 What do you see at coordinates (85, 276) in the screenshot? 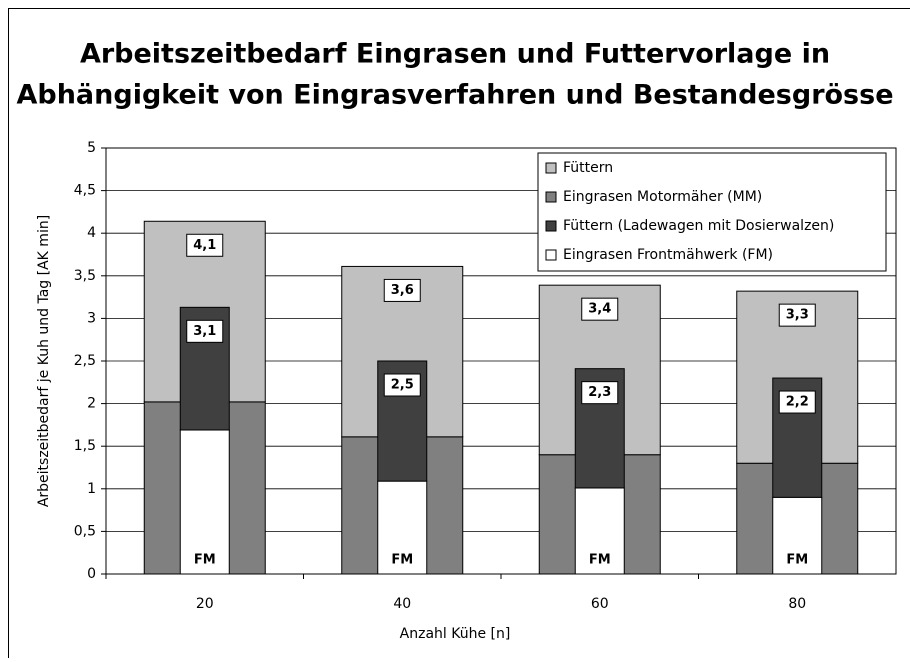
I see `y-tick-label: 3,5` at bounding box center [85, 276].